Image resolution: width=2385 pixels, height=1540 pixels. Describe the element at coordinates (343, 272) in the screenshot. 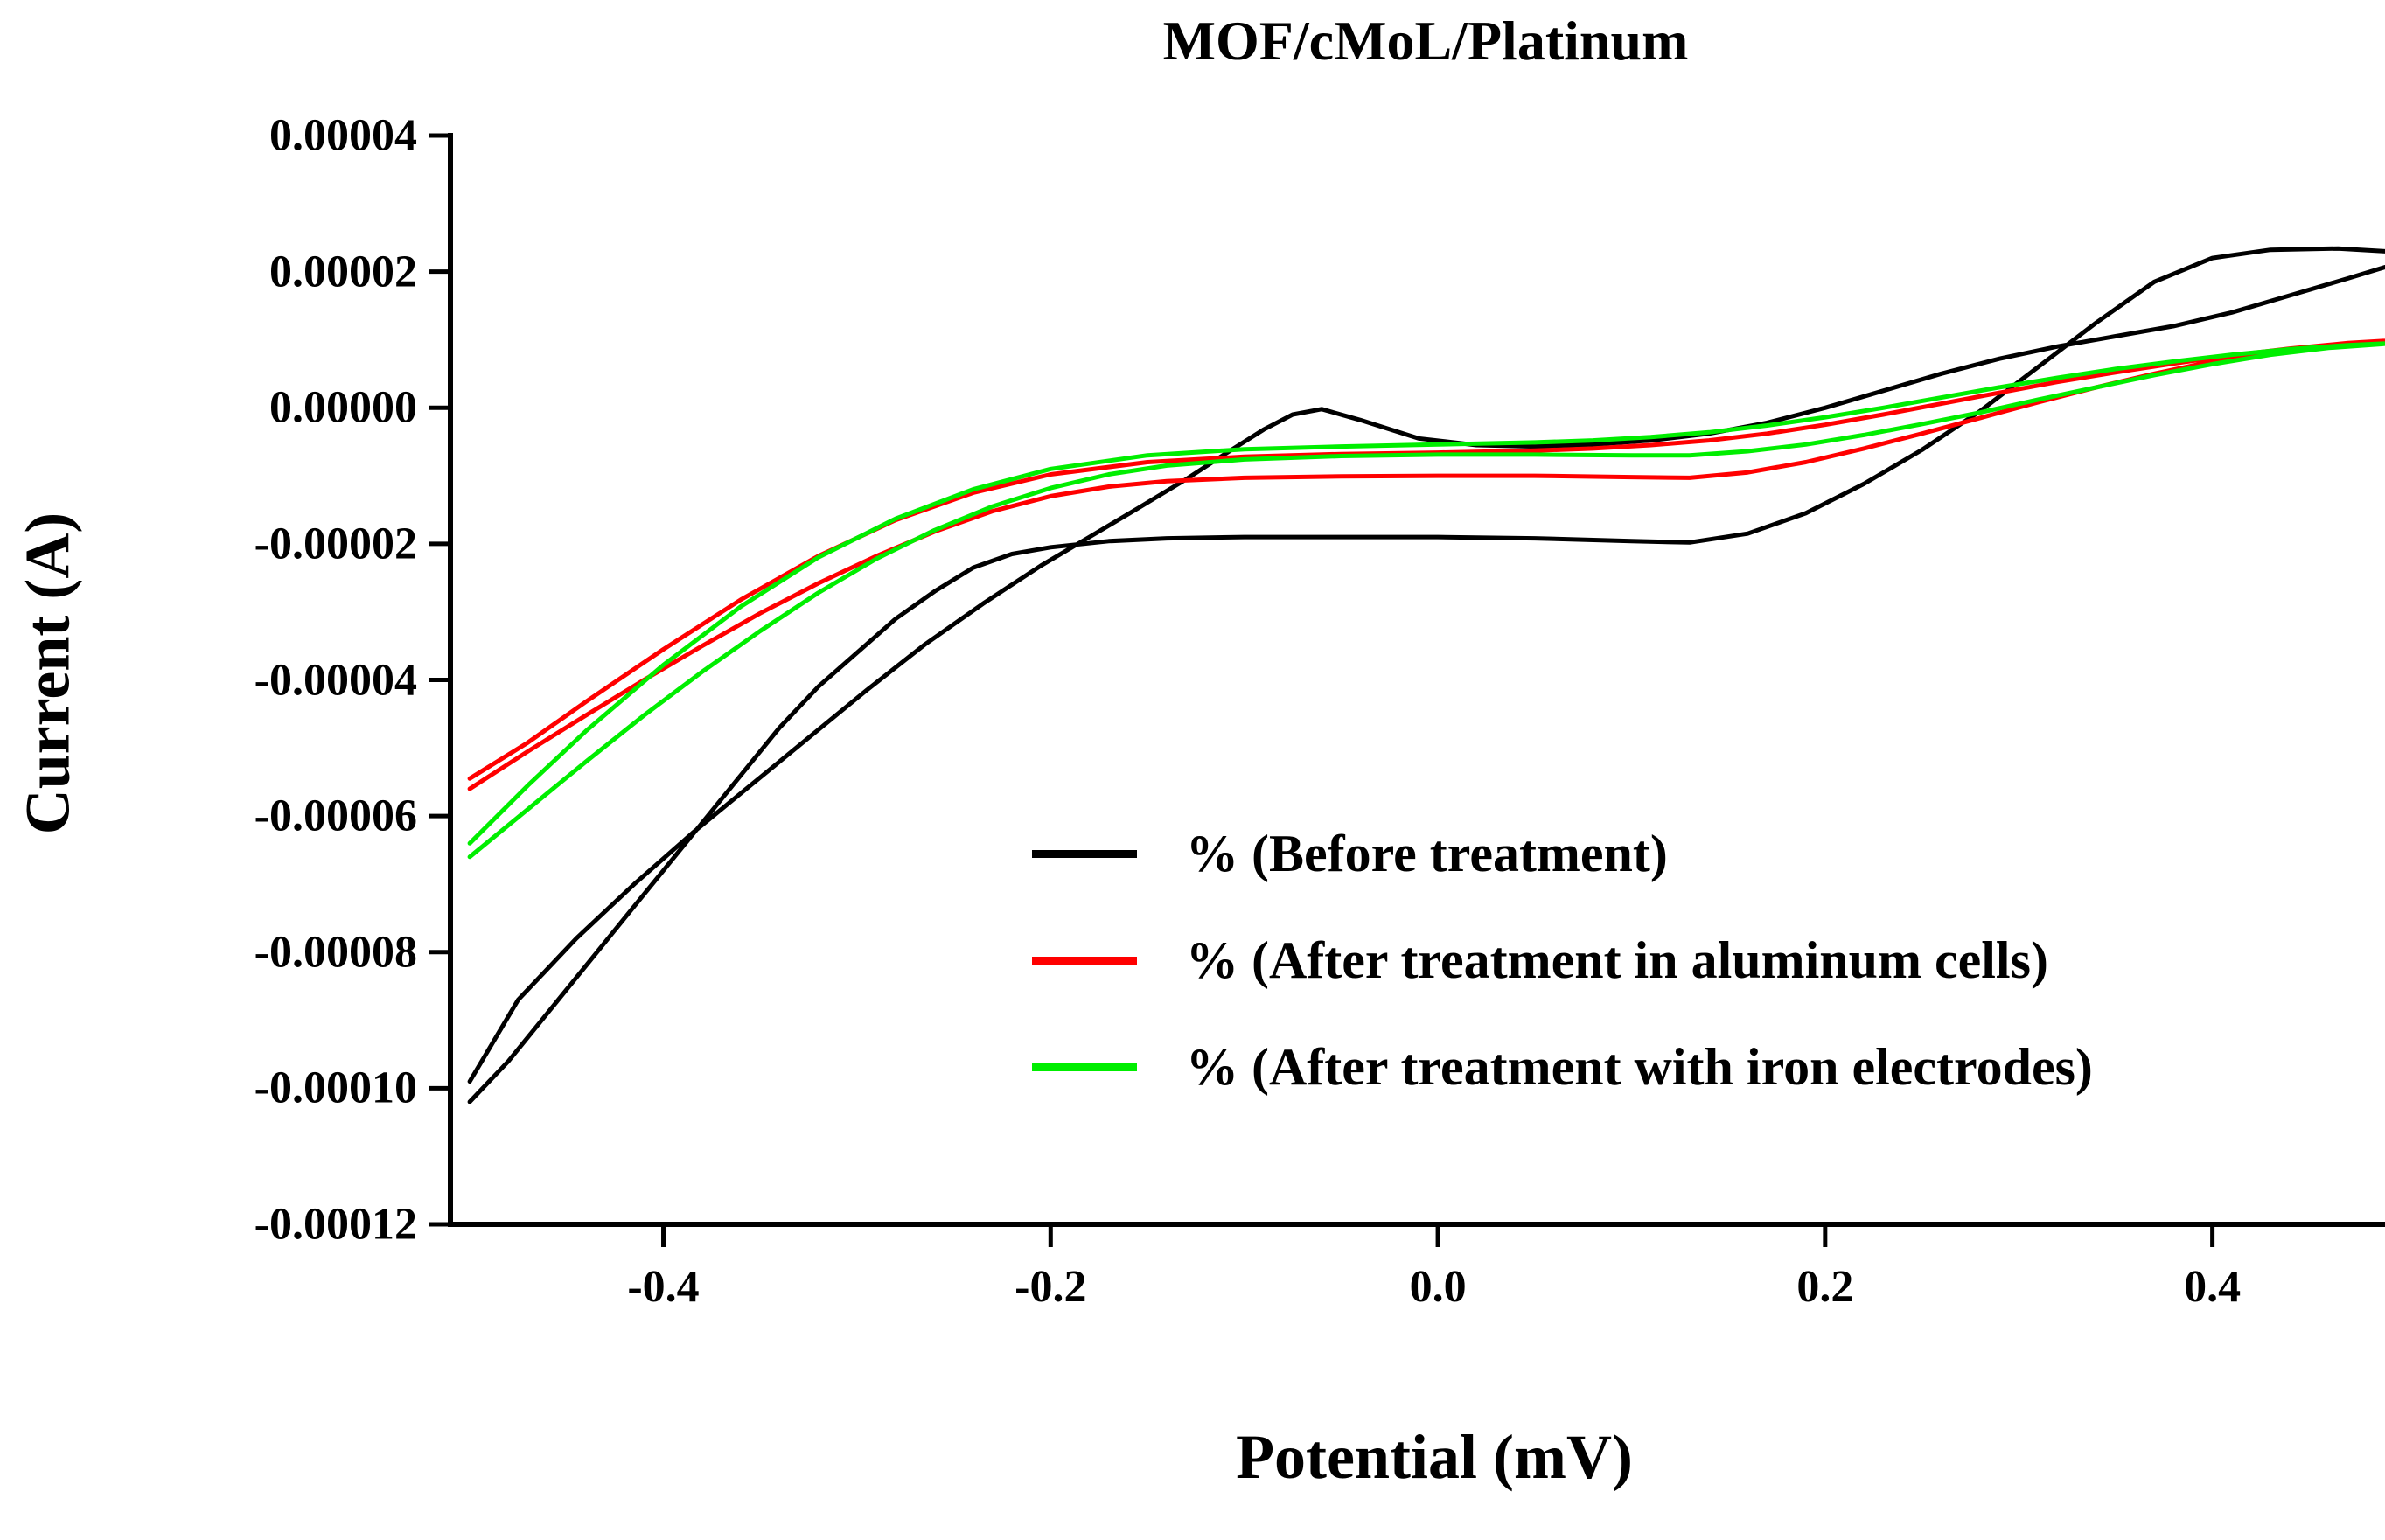

I see `y-tick-label: 0.00002` at that location.